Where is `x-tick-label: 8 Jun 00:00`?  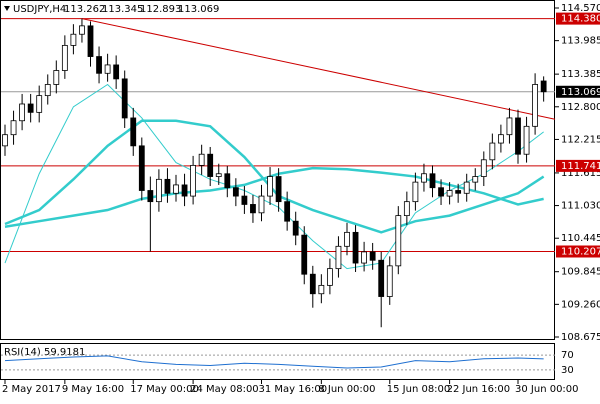
x-tick-label: 8 Jun 00:00 is located at coordinates (346, 389).